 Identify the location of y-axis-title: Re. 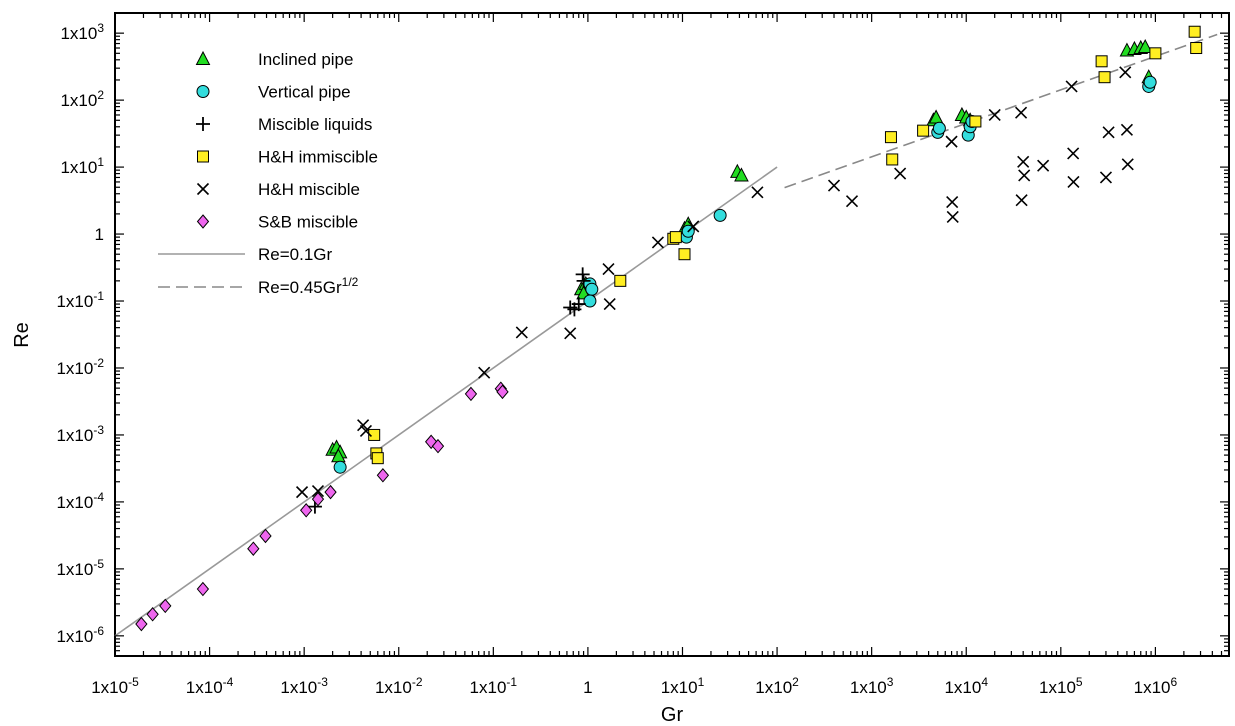
(22, 335).